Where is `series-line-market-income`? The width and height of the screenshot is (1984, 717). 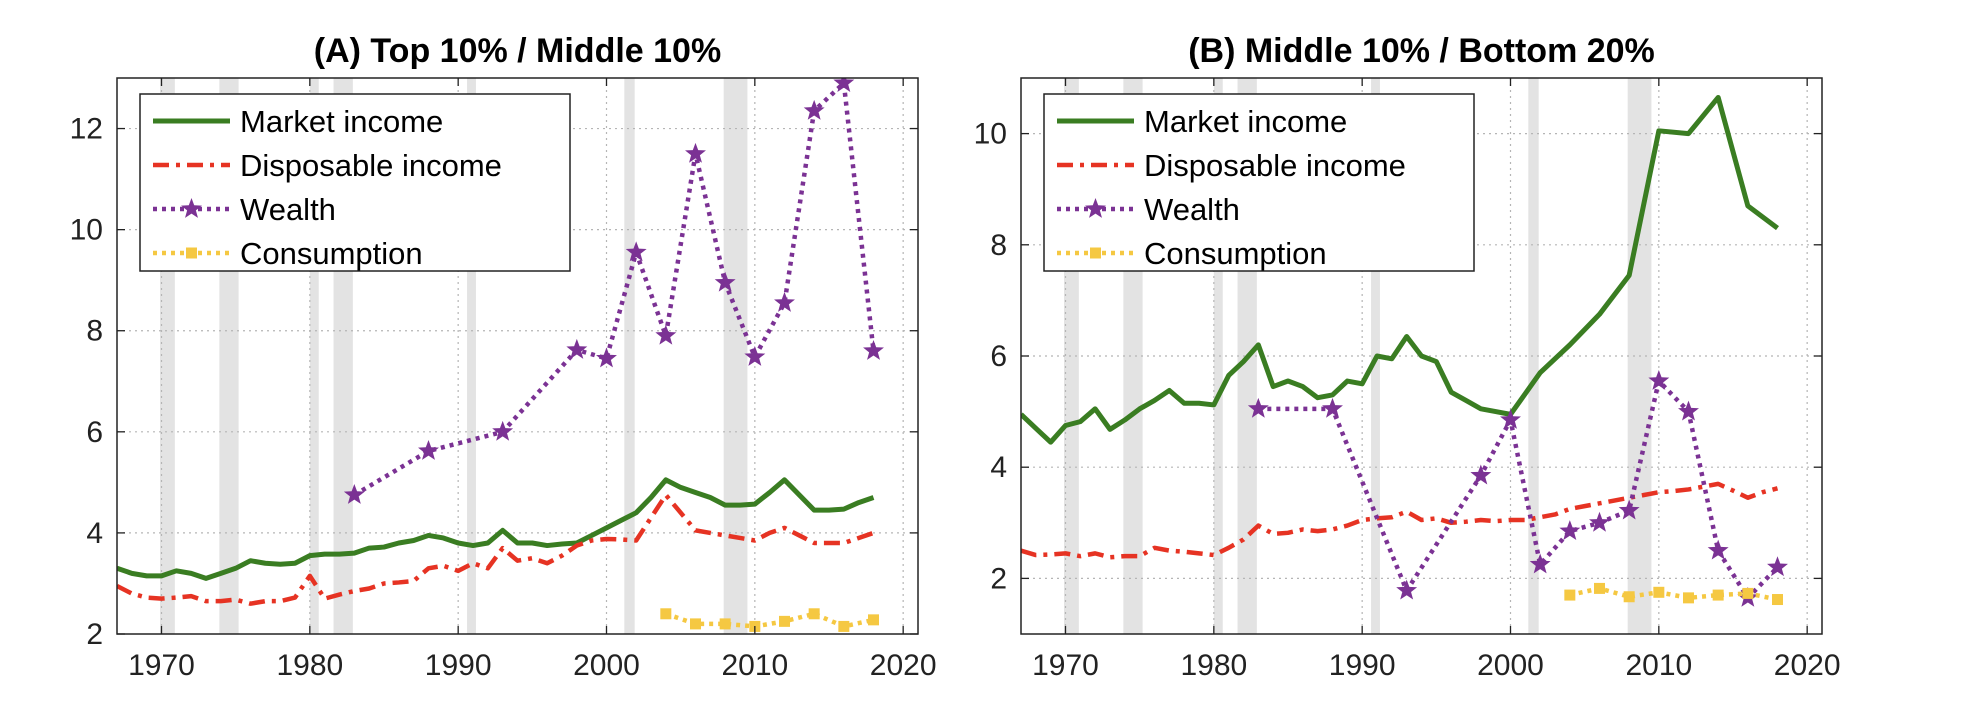
series-line-market-income is located at coordinates (496, 529).